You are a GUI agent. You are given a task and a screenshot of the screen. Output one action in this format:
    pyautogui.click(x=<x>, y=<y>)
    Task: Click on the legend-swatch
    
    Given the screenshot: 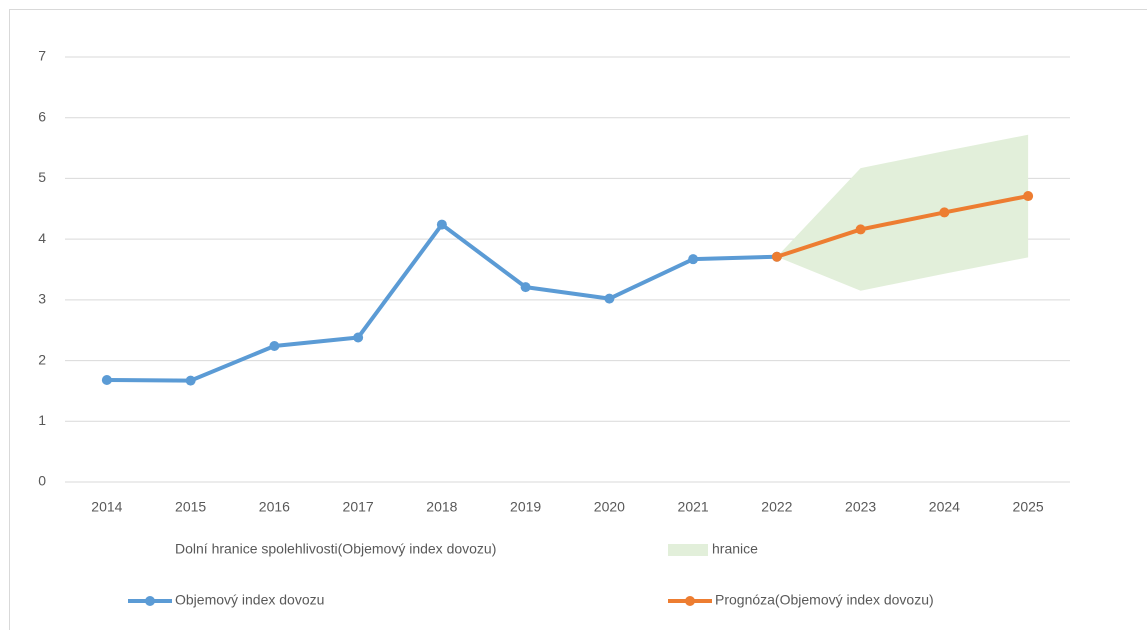 What is the action you would take?
    pyautogui.click(x=688, y=550)
    